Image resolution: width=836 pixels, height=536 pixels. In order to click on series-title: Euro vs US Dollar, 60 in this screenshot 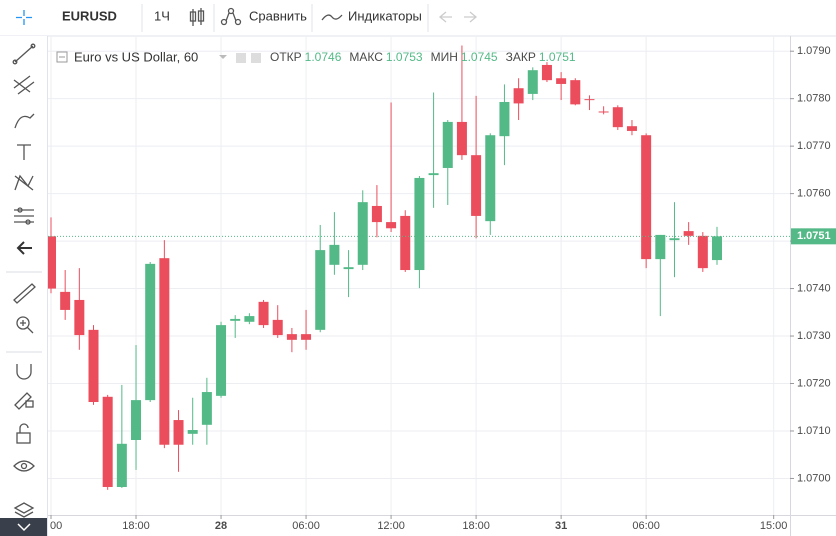, I will do `click(136, 56)`.